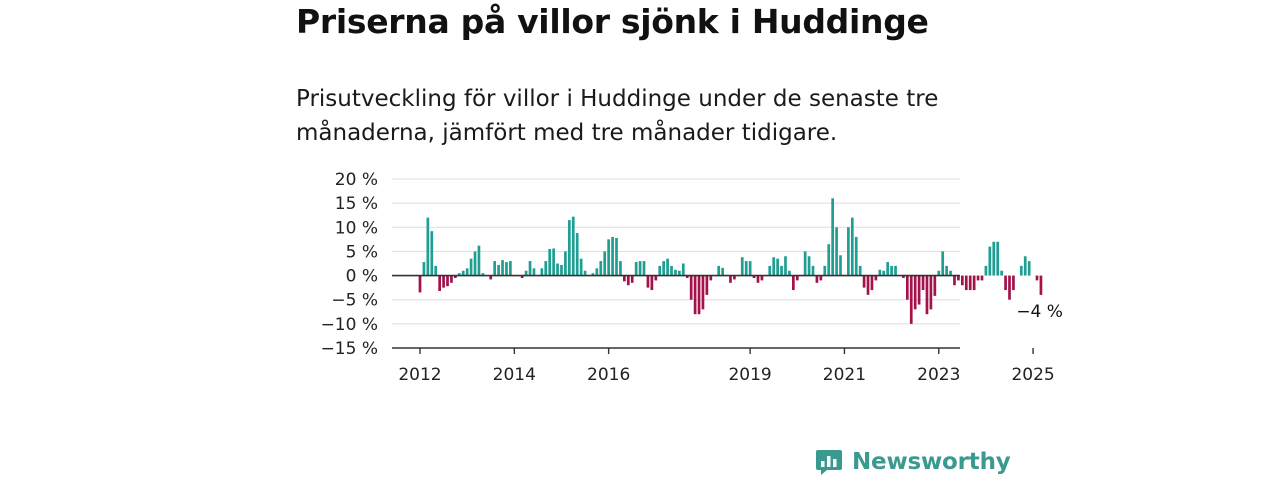 This screenshot has width=1280, height=480. Describe the element at coordinates (514, 375) in the screenshot. I see `x-tick-label: 2014` at that location.